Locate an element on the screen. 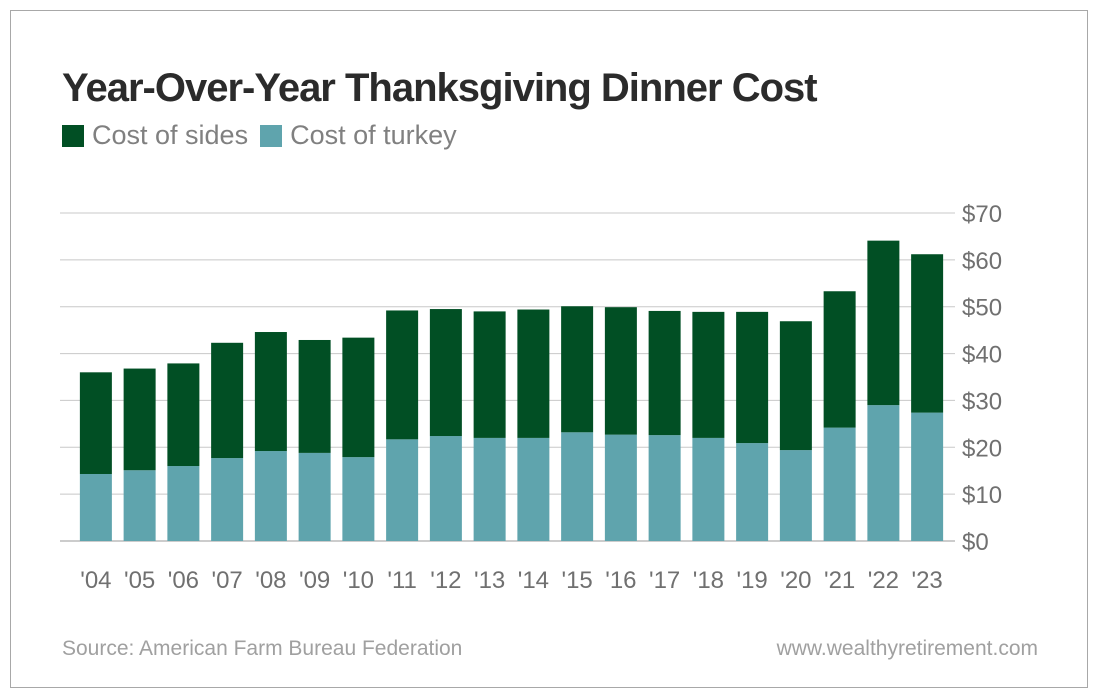 The height and width of the screenshot is (700, 1100). website-credit: www.wealthyretirement.com is located at coordinates (907, 648).